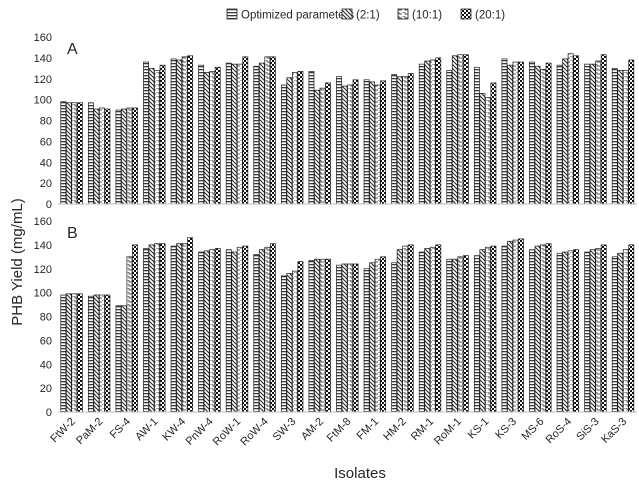 Image resolution: width=639 pixels, height=489 pixels. I want to click on x-tick-label: RoS-4, so click(559, 431).